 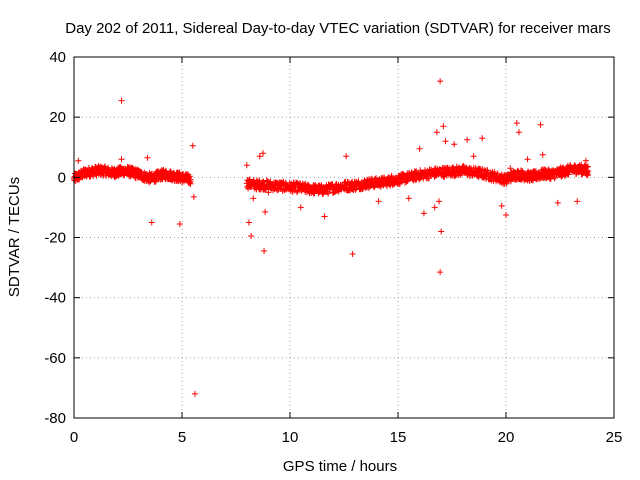 What do you see at coordinates (340, 466) in the screenshot?
I see `x-axis-label: GPS time / hours` at bounding box center [340, 466].